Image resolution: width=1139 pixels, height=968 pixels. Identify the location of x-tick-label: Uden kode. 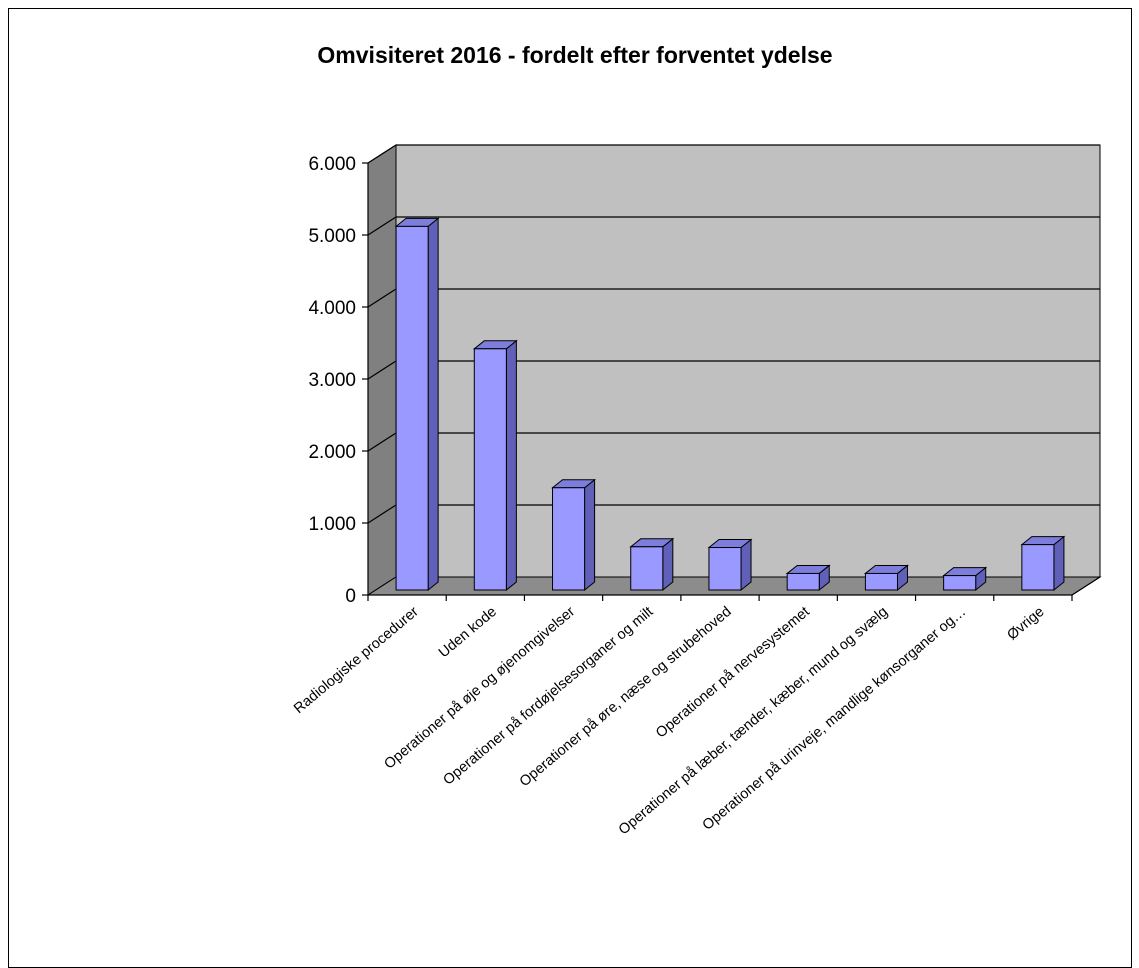
(468, 632).